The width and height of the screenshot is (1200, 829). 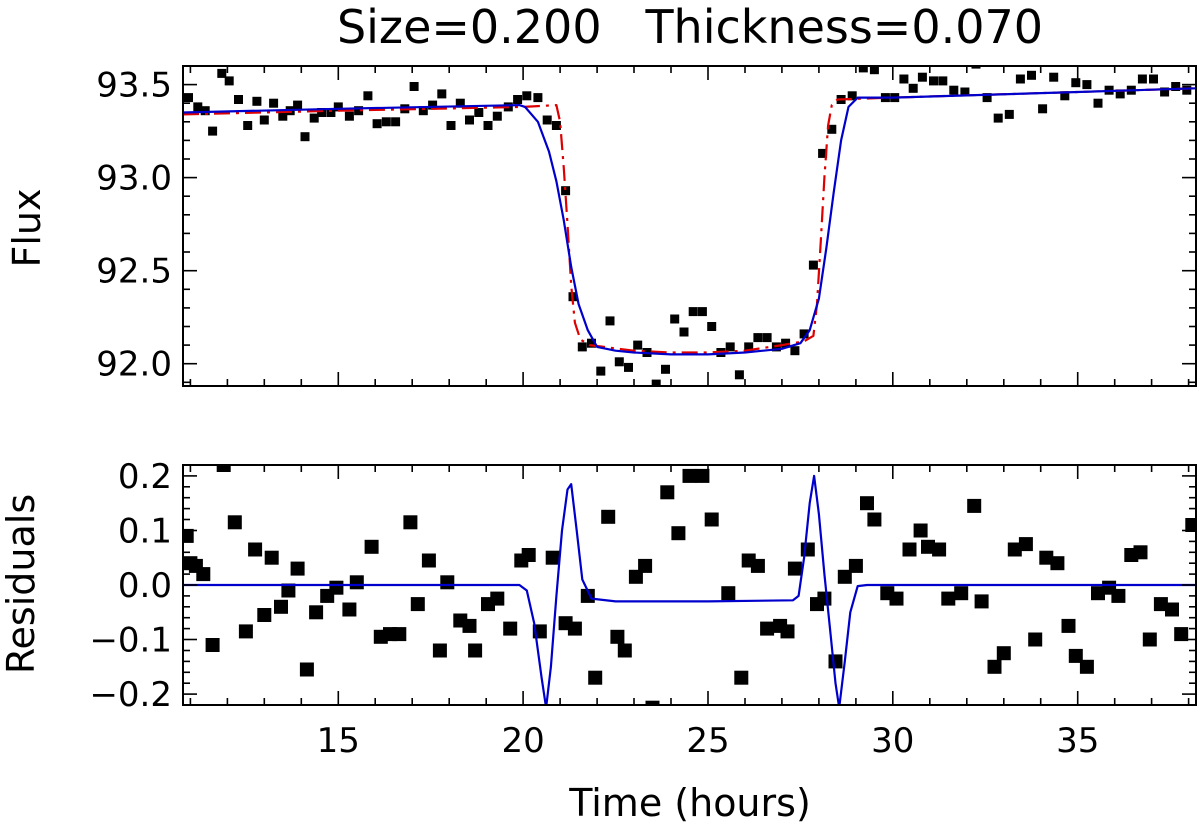 What do you see at coordinates (1077, 741) in the screenshot?
I see `x-tick-label: 35` at bounding box center [1077, 741].